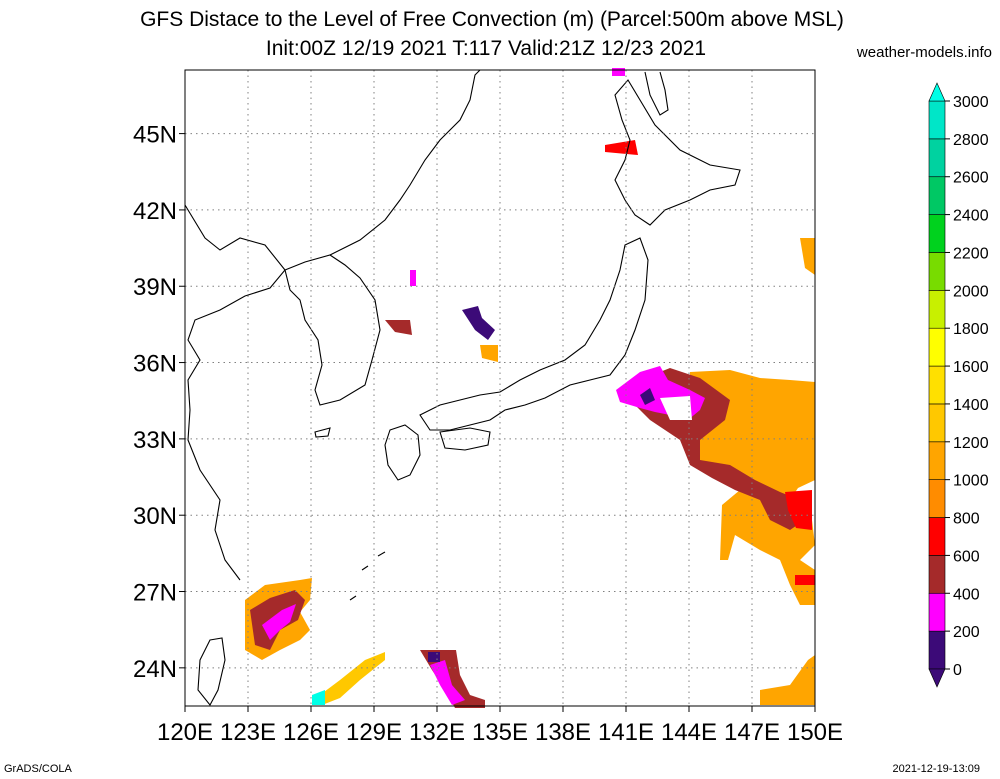  What do you see at coordinates (279, 622) in the screenshot?
I see `field-magenta-ryukyu` at bounding box center [279, 622].